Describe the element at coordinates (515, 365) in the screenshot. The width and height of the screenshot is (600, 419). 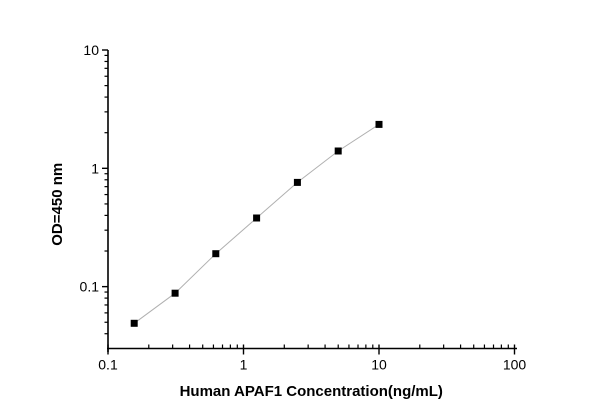
I see `x-tick-label: 100` at that location.